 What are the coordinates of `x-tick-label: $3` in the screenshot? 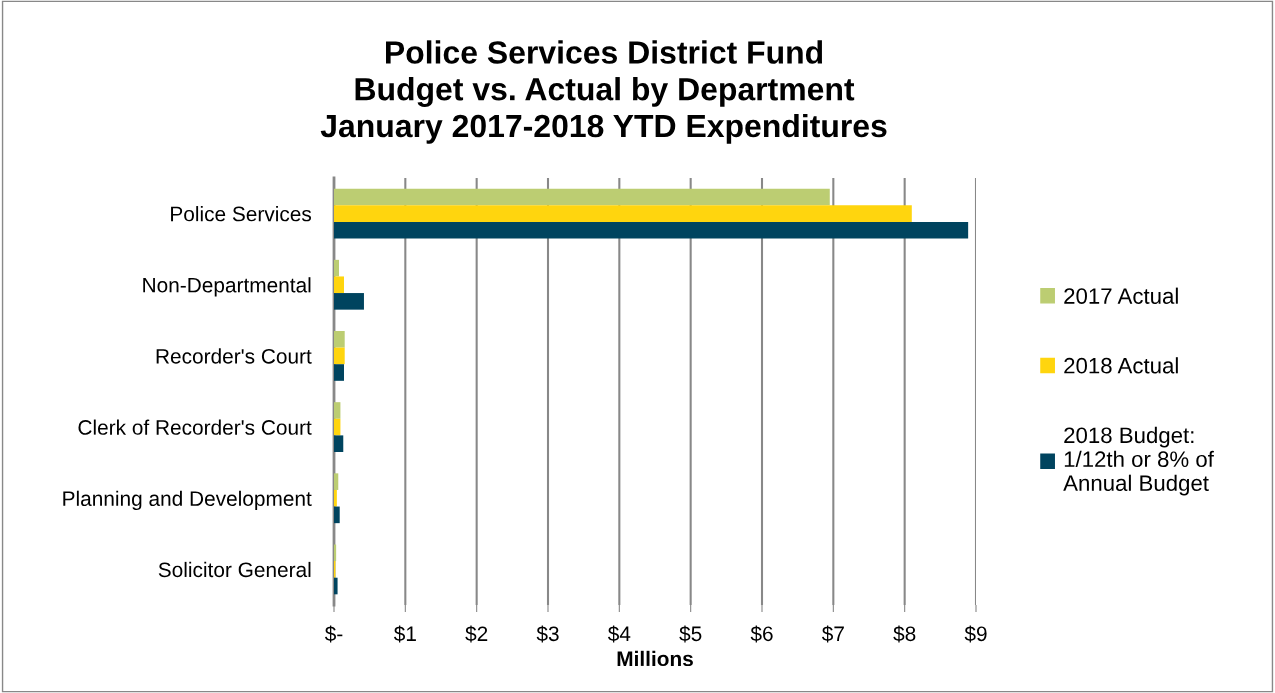 It's located at (547, 634).